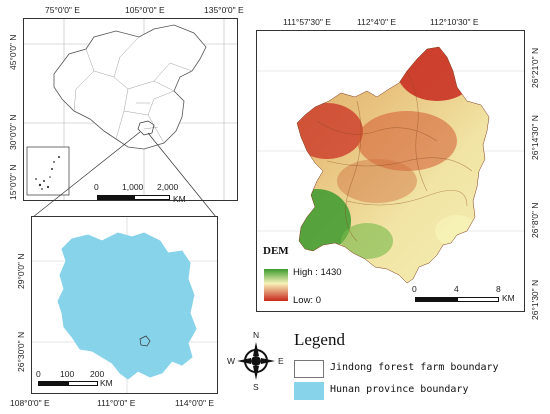 The image size is (550, 414). I want to click on north-arrow-icon, so click(256, 361).